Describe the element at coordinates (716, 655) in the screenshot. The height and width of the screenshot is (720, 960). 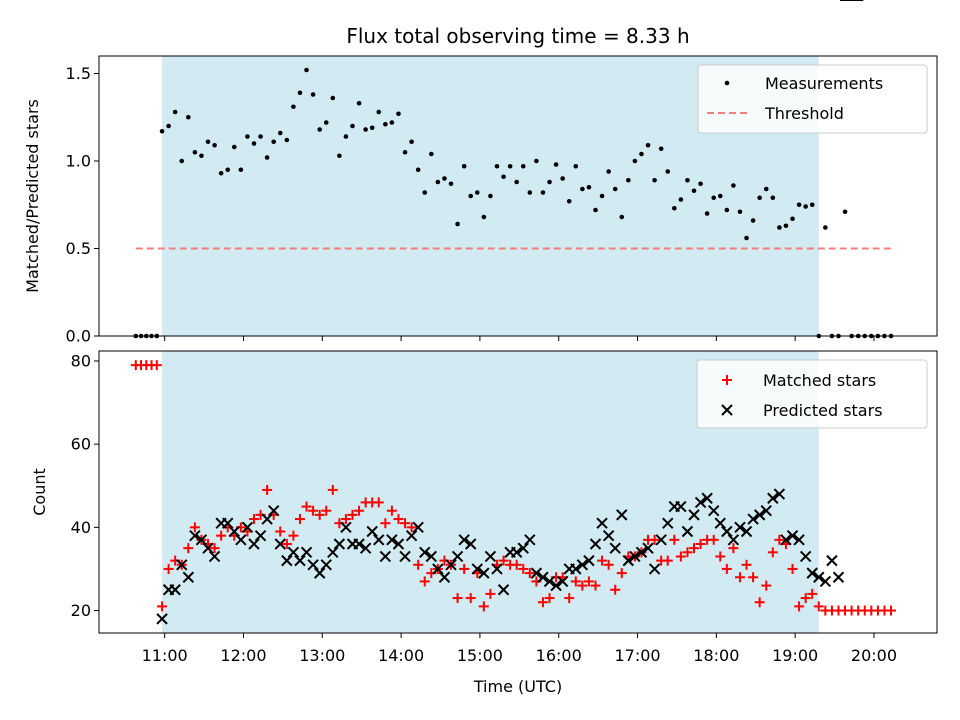
I see `x-tick-label: 18:00` at that location.